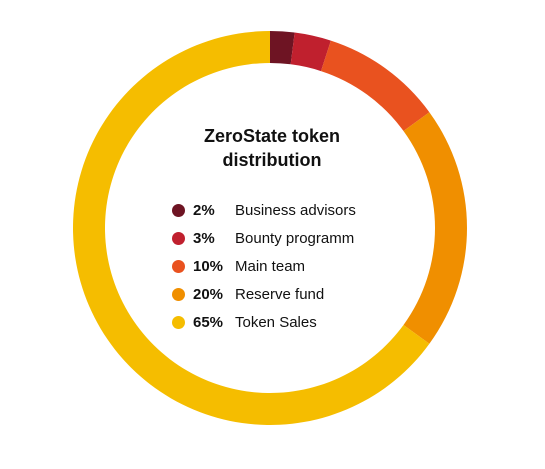 The height and width of the screenshot is (469, 545). Describe the element at coordinates (310, 52) in the screenshot. I see `donut-slice-bounty-programm` at that location.